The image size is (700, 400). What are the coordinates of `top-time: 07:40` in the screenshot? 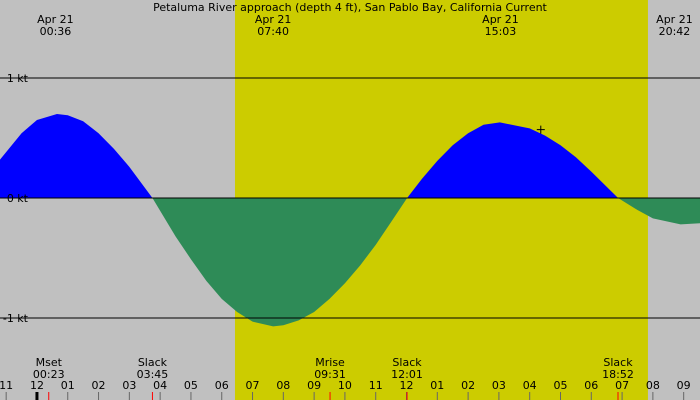 It's located at (273, 31).